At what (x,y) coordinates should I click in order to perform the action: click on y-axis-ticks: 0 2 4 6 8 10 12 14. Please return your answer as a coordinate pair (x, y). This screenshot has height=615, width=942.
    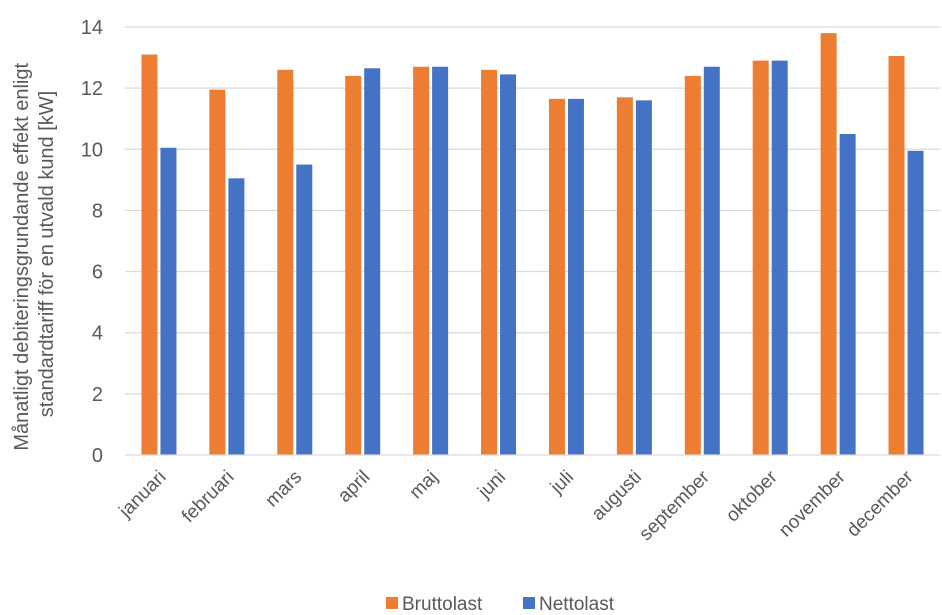
    Looking at the image, I should click on (92, 242).